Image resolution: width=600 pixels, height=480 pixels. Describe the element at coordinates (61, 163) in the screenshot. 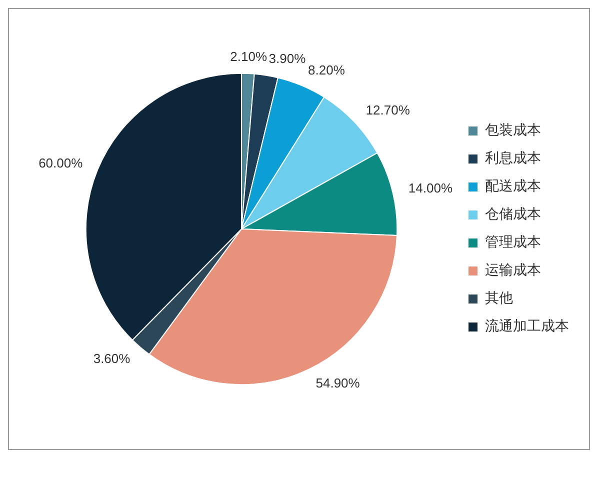

I see `data-label: 60.00%` at that location.